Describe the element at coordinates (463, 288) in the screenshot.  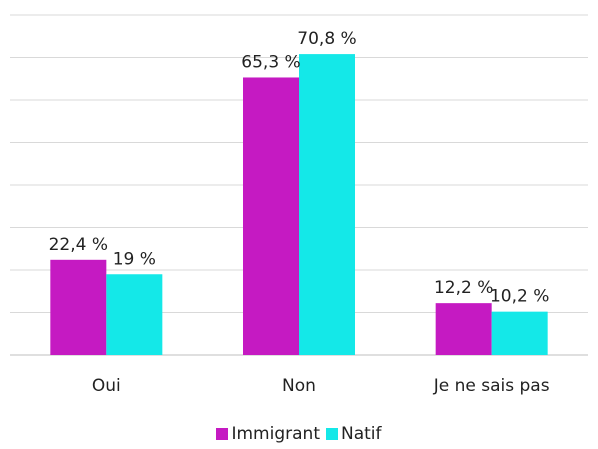
I see `data-label-immigrant-3: 12,2 %` at that location.